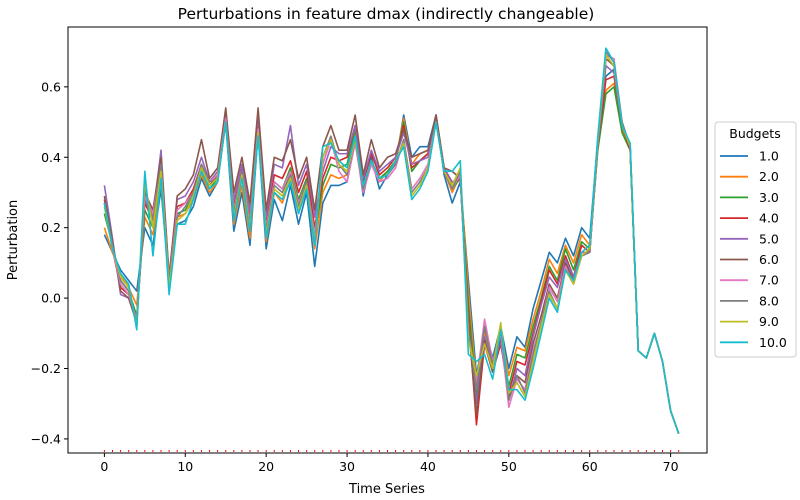  I want to click on x-tick-label: 30, so click(347, 466).